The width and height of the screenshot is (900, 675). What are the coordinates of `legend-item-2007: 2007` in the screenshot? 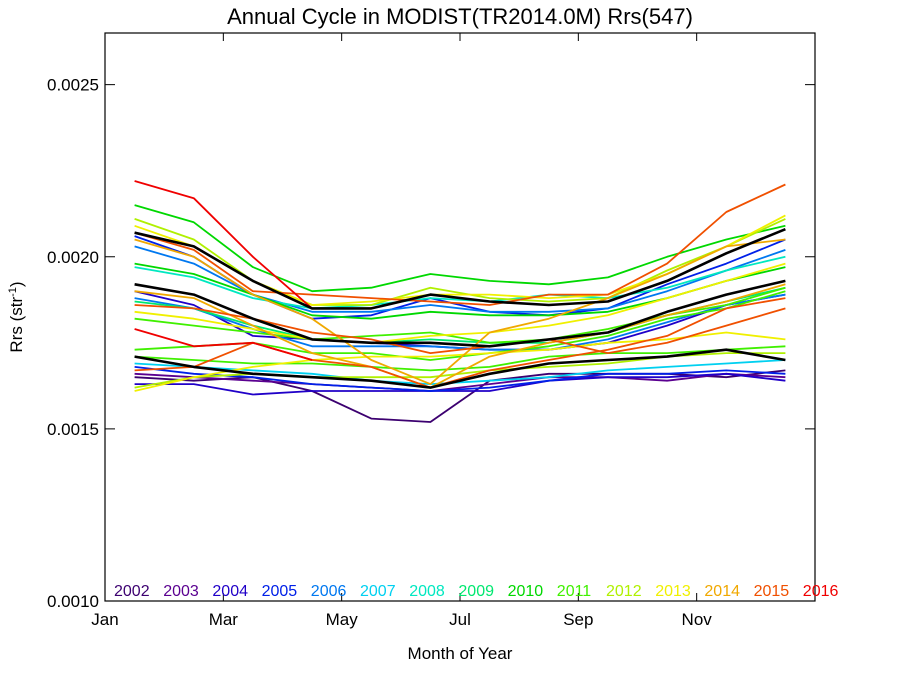 It's located at (378, 591).